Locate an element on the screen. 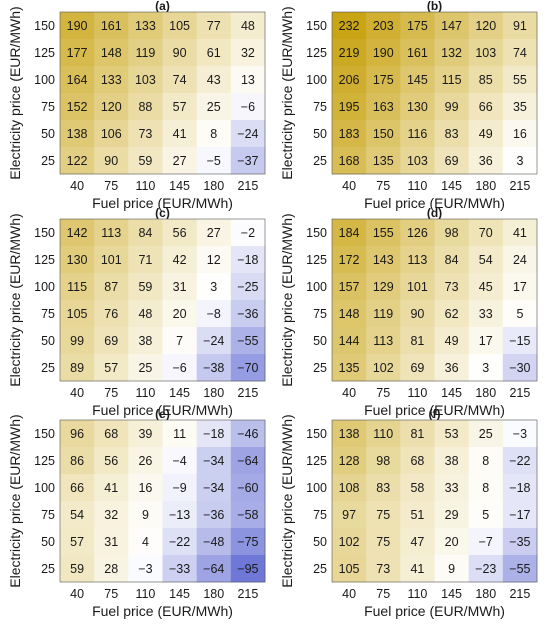  cell-value-label: 168 is located at coordinates (349, 161).